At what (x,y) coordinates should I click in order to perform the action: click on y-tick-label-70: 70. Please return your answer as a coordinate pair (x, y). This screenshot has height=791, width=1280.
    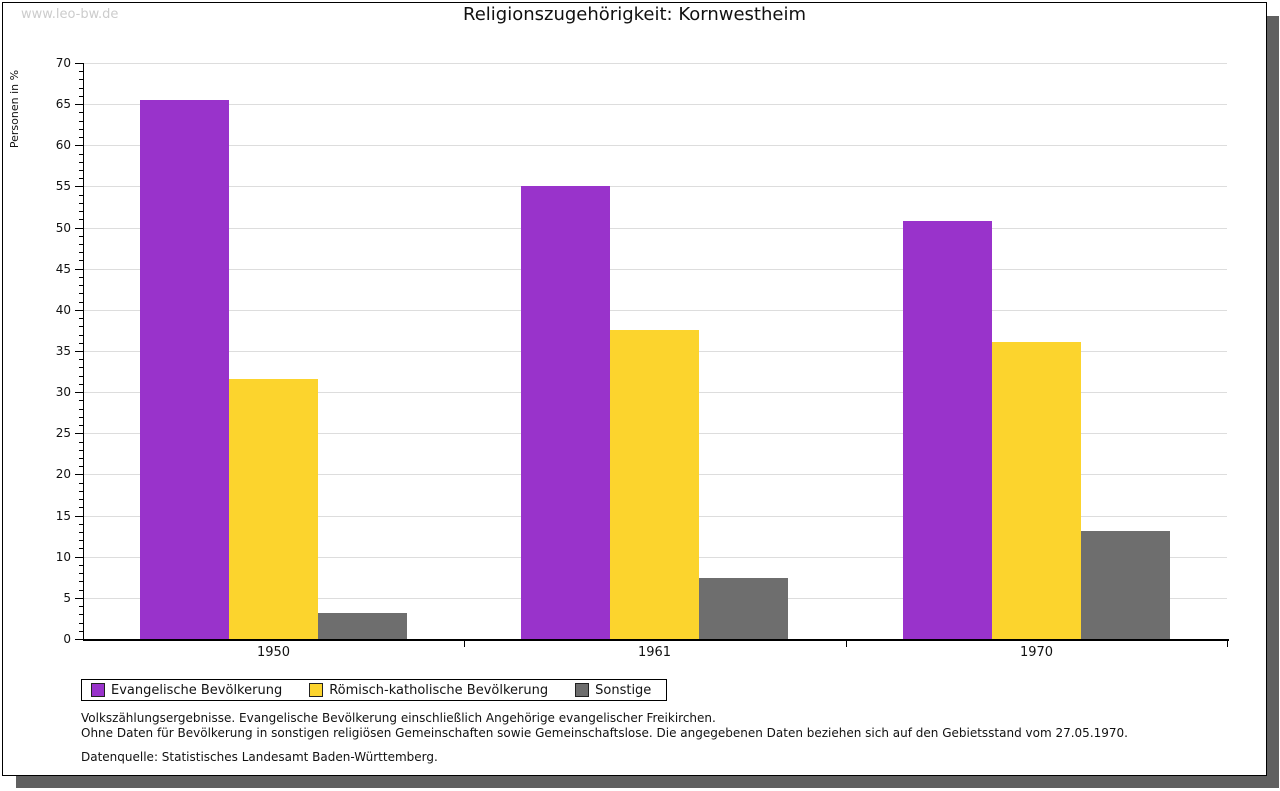
    Looking at the image, I should click on (63, 63).